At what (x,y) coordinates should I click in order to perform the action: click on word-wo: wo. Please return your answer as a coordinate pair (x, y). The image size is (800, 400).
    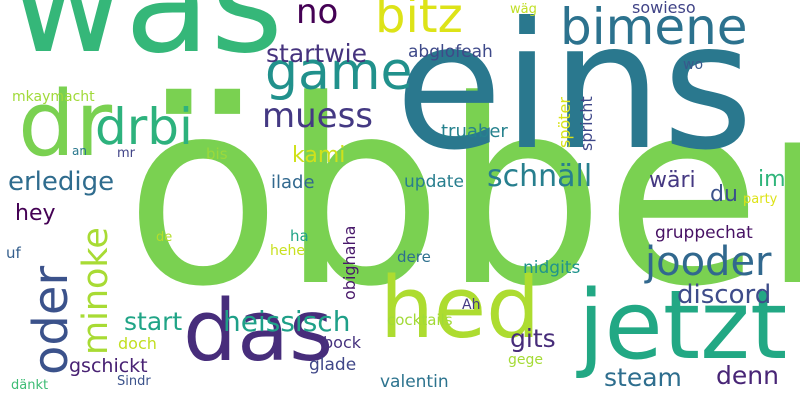
    Looking at the image, I should click on (693, 64).